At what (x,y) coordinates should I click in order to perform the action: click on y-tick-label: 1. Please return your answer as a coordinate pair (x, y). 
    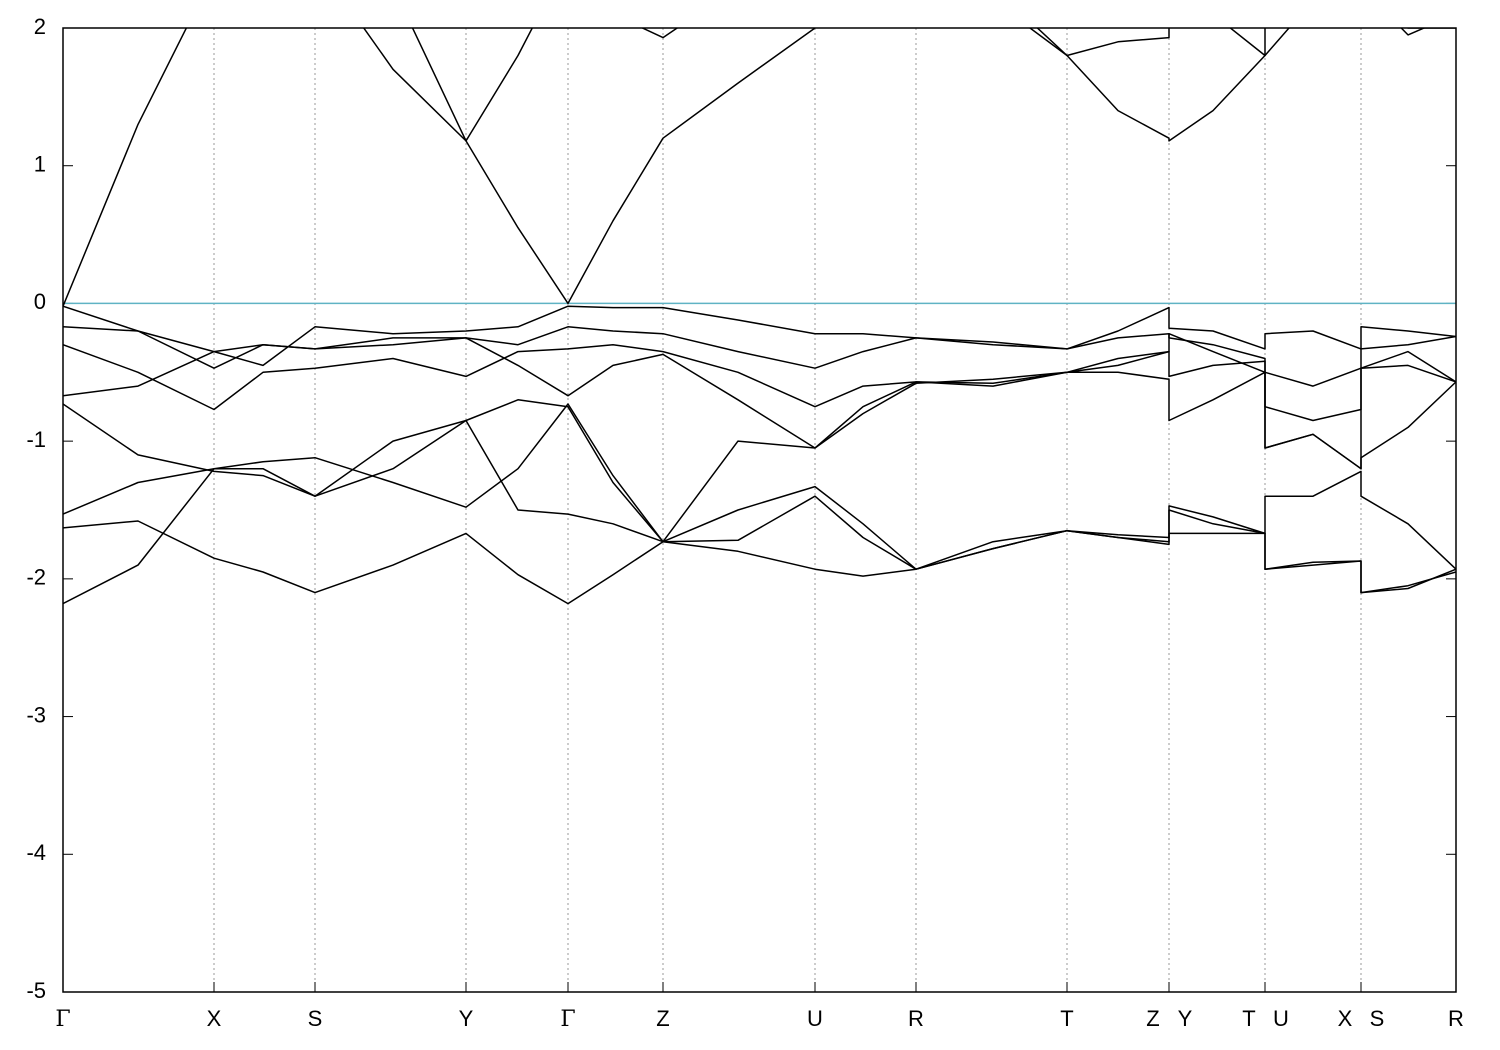
    Looking at the image, I should click on (40, 164).